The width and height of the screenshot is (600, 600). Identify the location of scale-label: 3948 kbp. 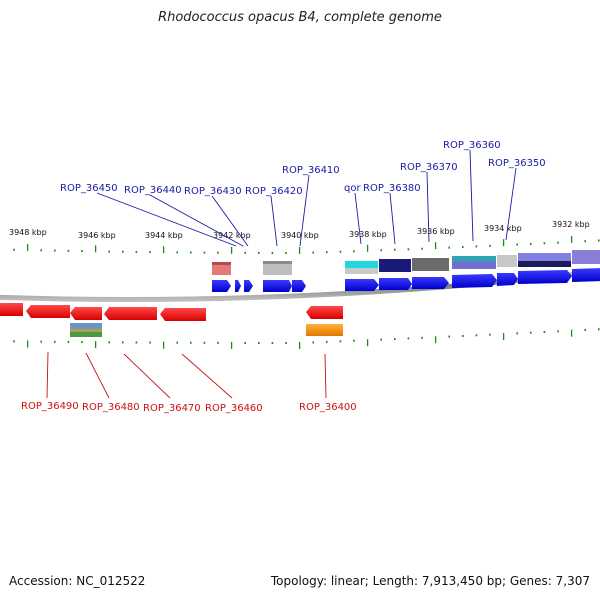
(28, 232).